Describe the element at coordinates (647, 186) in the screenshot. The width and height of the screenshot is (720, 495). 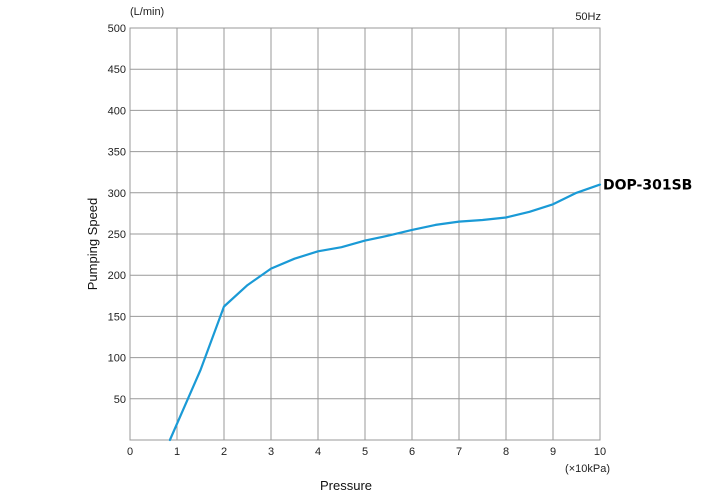
I see `series-label-dop-301sb: DOP-301SB` at that location.